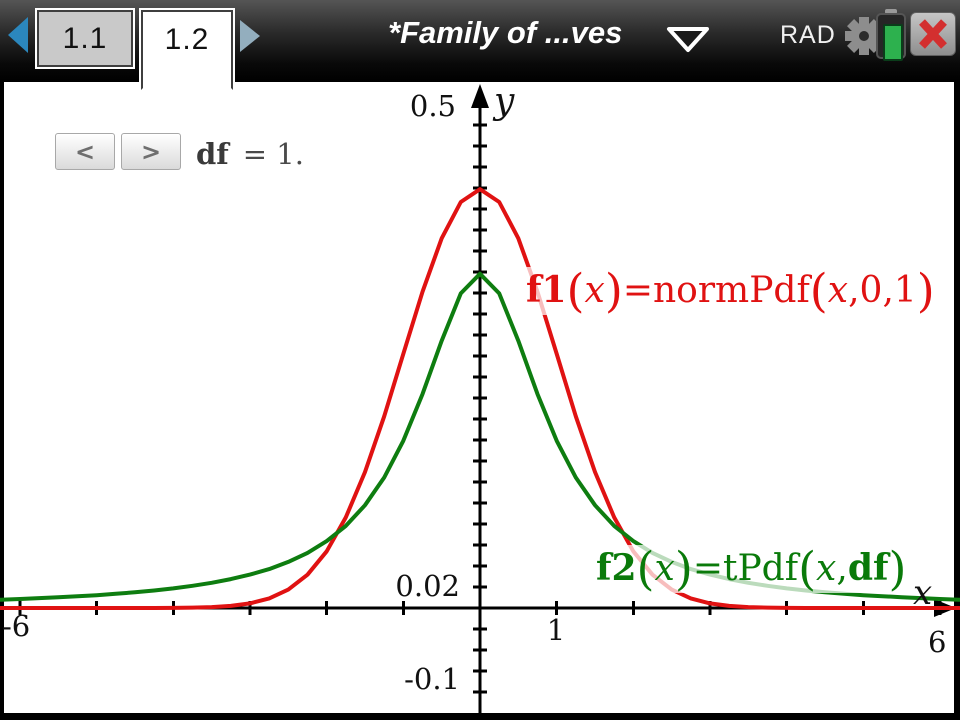 This screenshot has width=960, height=720. I want to click on x-axis-unit-label: 1, so click(556, 630).